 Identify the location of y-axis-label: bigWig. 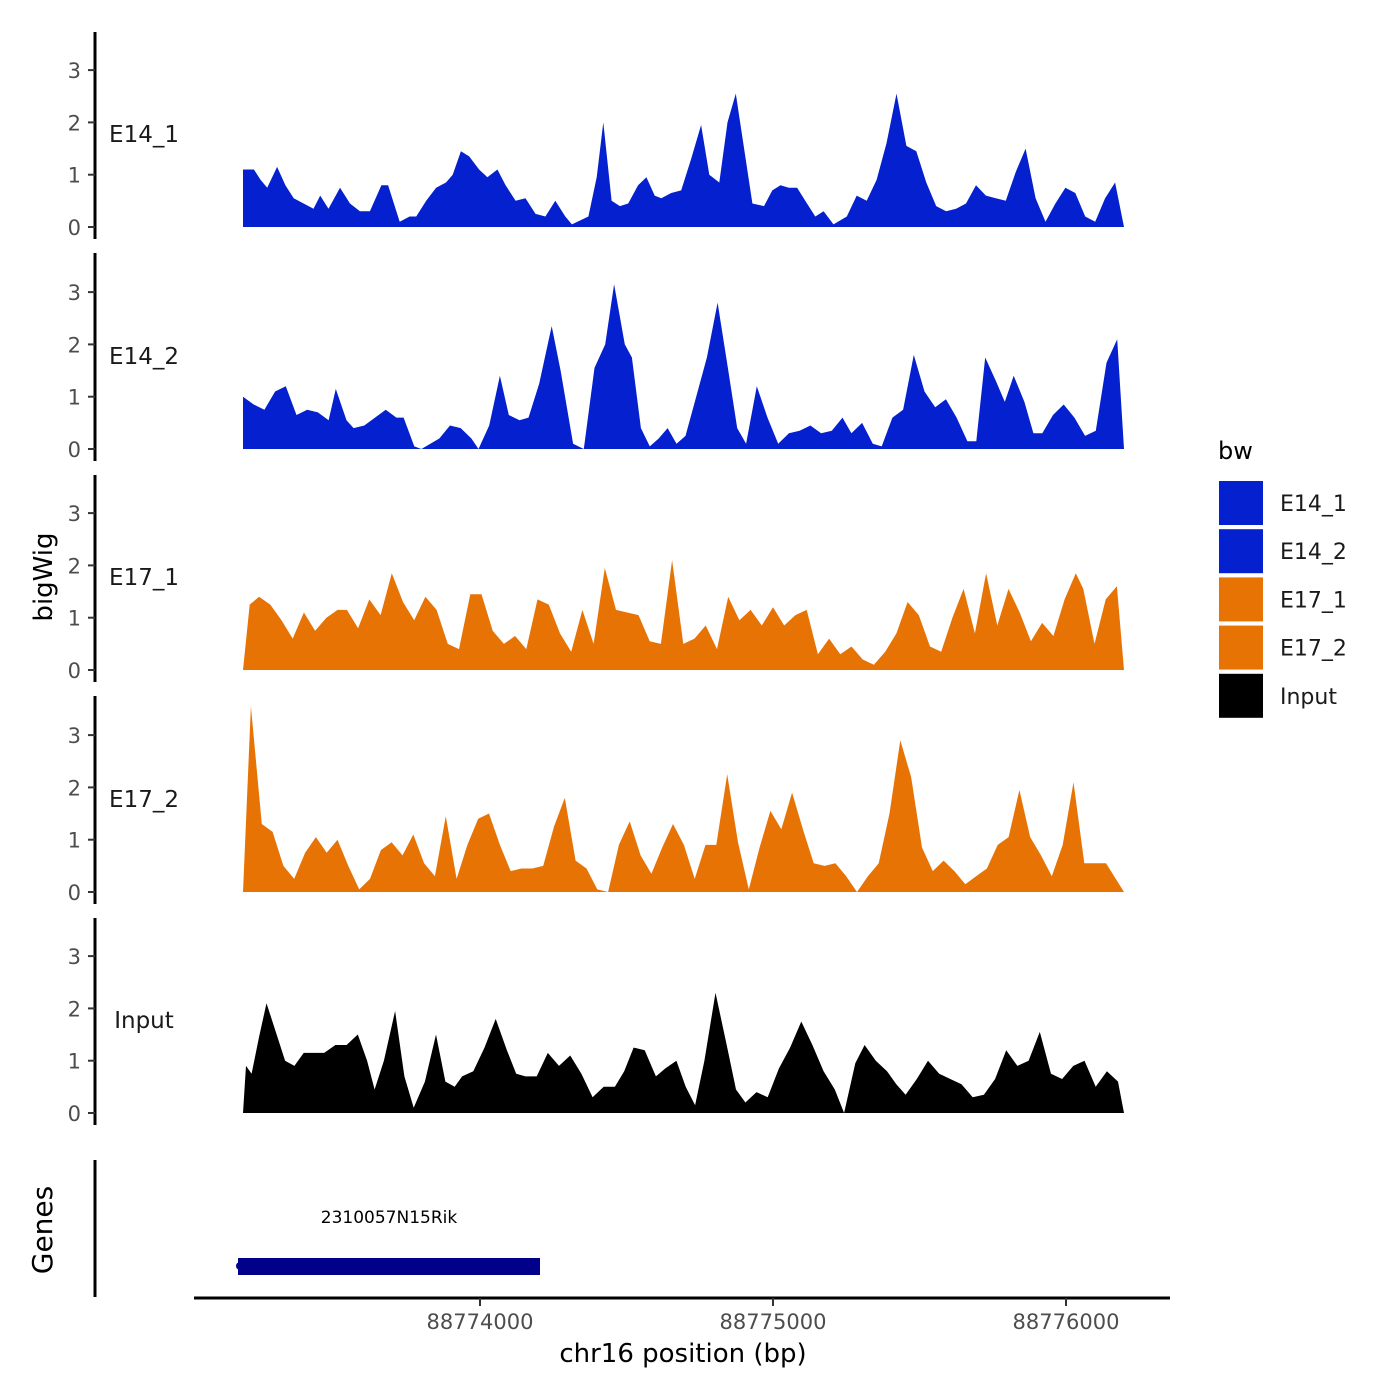
(44, 576).